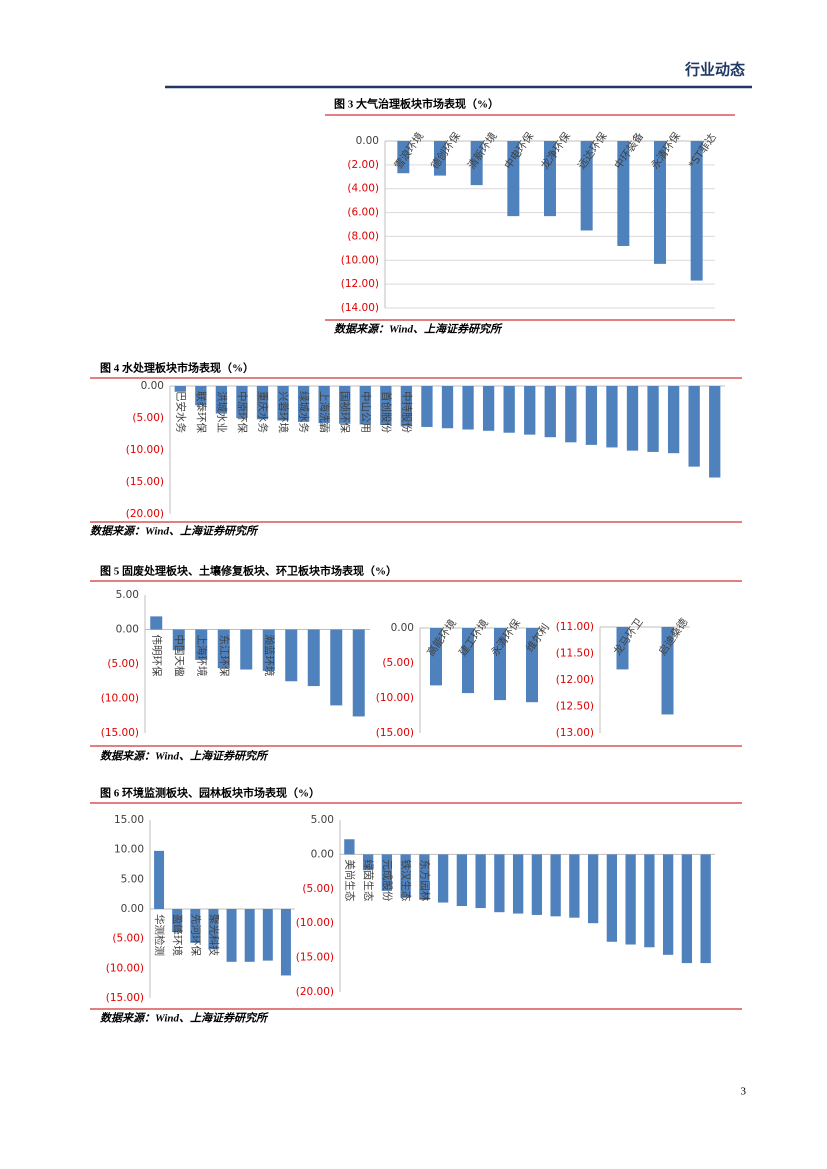  I want to click on header-title: 行业动态, so click(714, 70).